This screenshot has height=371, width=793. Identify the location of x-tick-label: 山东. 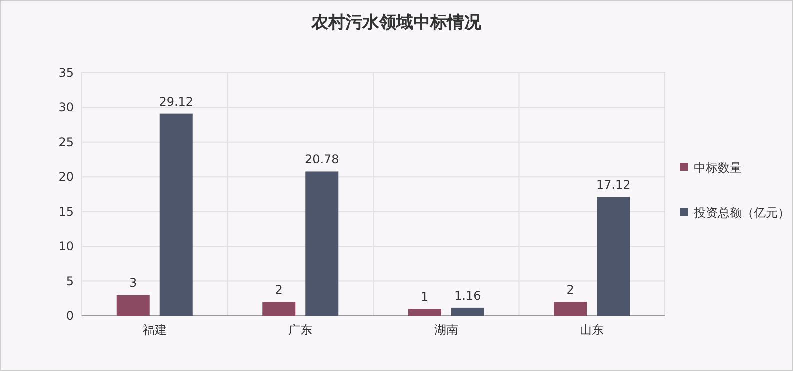
(592, 330).